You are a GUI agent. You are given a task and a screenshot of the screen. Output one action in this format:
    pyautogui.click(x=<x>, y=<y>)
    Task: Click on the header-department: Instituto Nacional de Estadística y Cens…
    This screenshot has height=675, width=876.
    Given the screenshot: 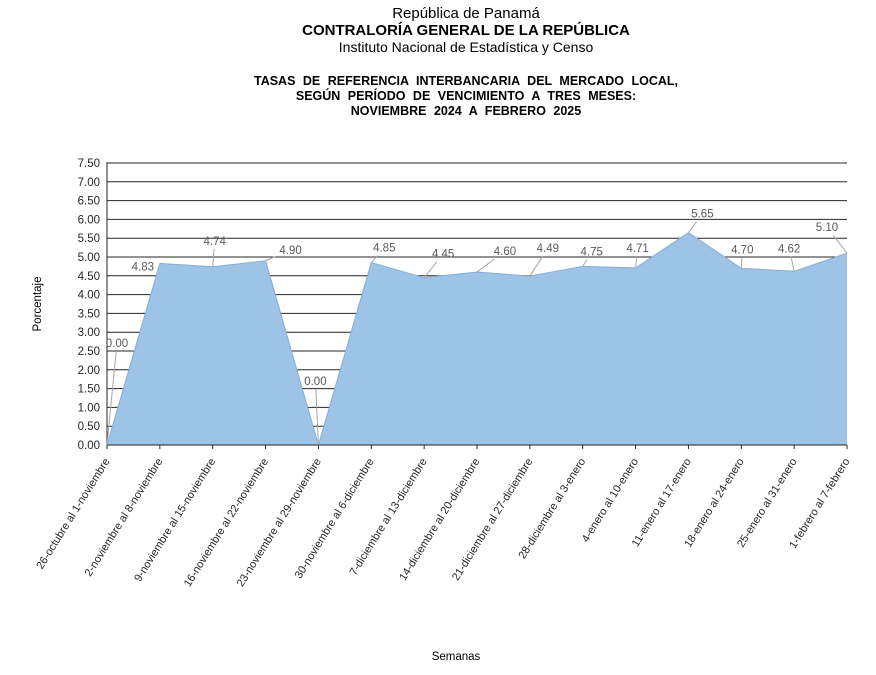 What is the action you would take?
    pyautogui.click(x=466, y=47)
    